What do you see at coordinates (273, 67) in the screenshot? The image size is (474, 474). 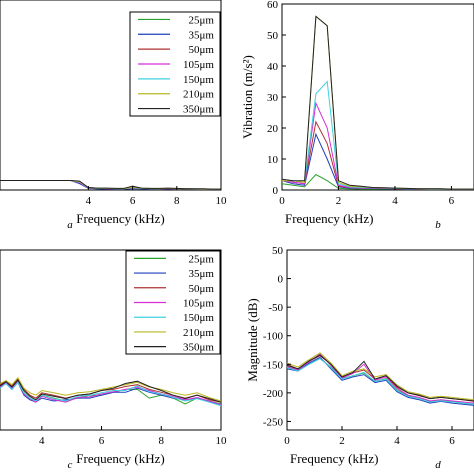 I see `y-tick-label: 40` at bounding box center [273, 67].